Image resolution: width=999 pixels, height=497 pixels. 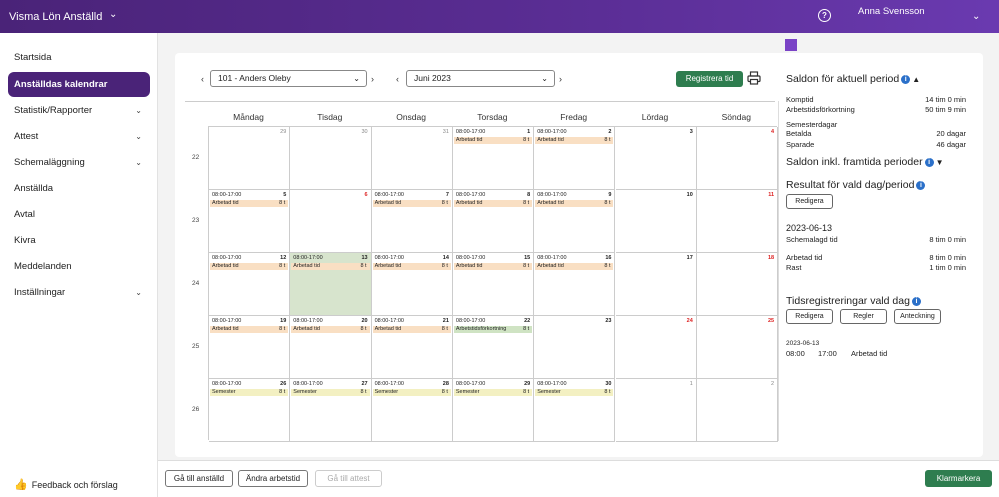 I want to click on calendar-day-cell: 10, so click(x=656, y=221).